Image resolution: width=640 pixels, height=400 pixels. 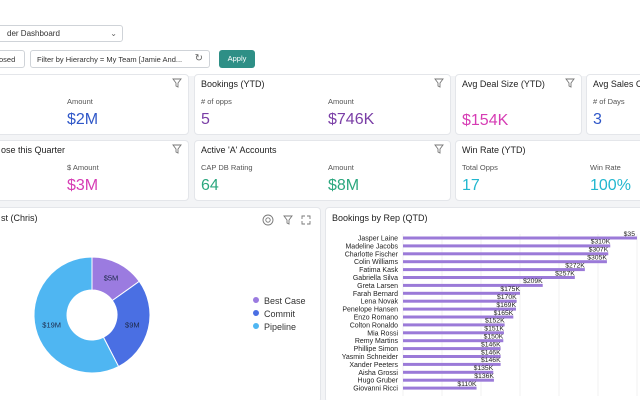 I want to click on active-accounts-rating-value: 64, so click(x=210, y=185).